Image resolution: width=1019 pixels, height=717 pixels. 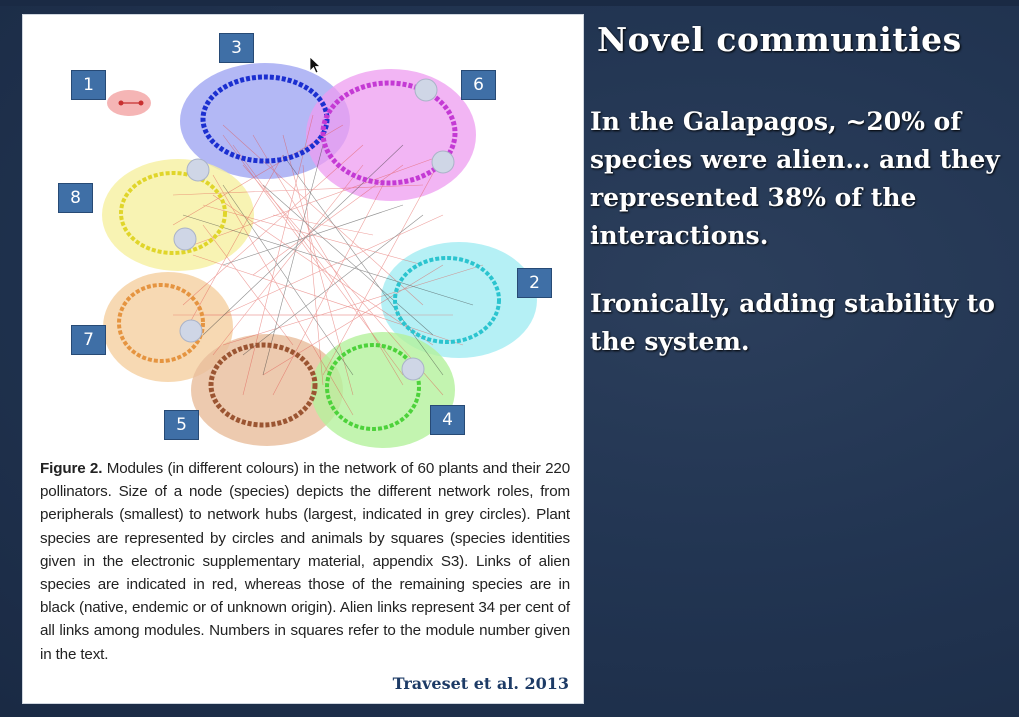 What do you see at coordinates (478, 85) in the screenshot?
I see `module-label-6: 6` at bounding box center [478, 85].